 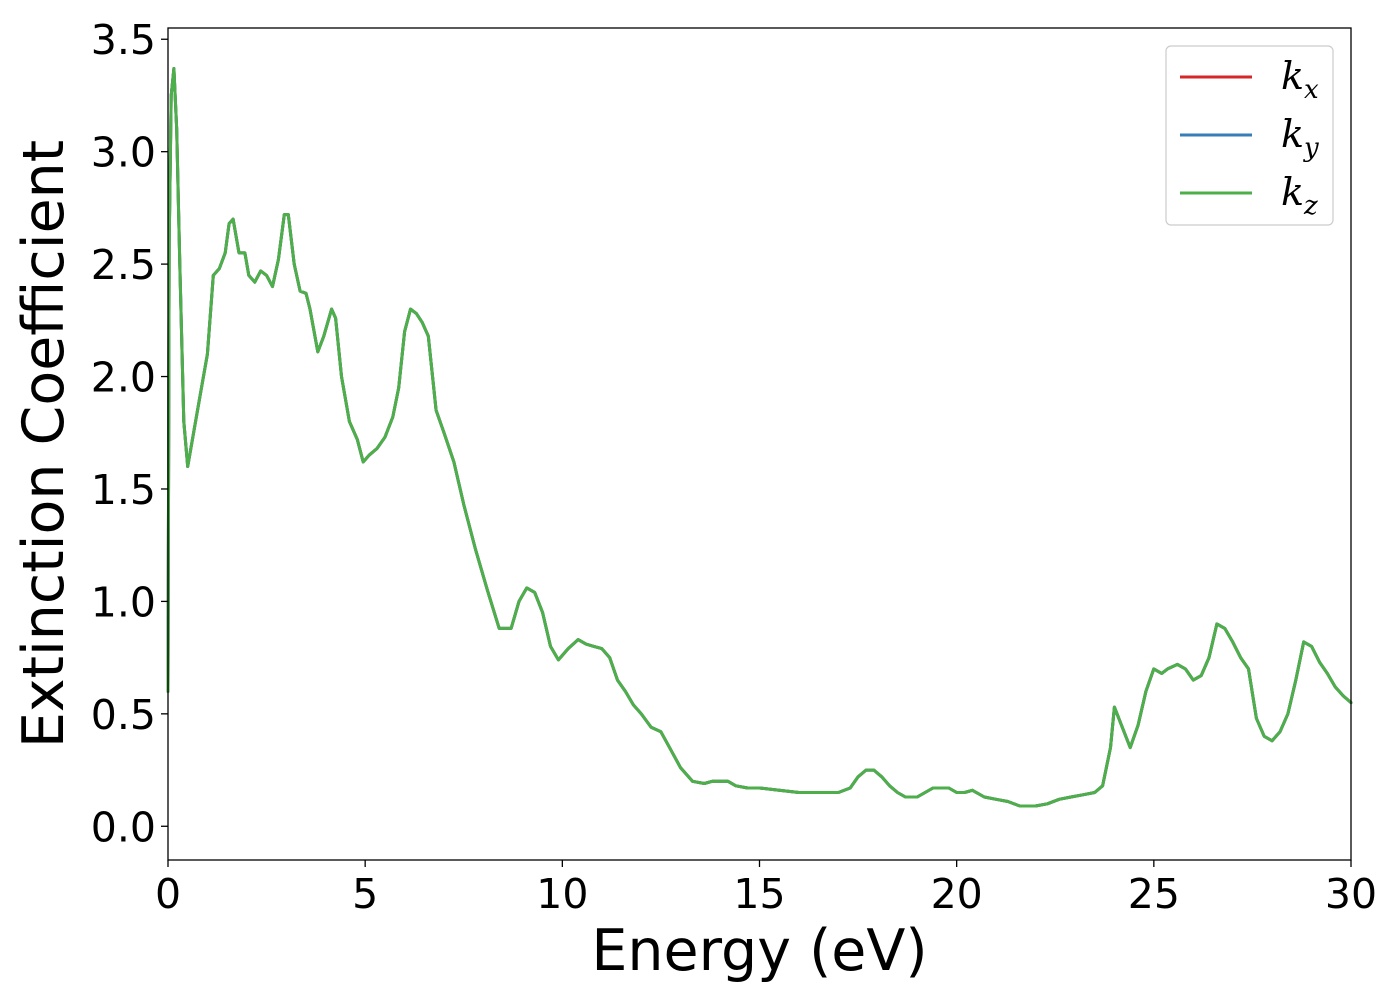 I want to click on y-tick-label: 2.0, so click(x=123, y=378).